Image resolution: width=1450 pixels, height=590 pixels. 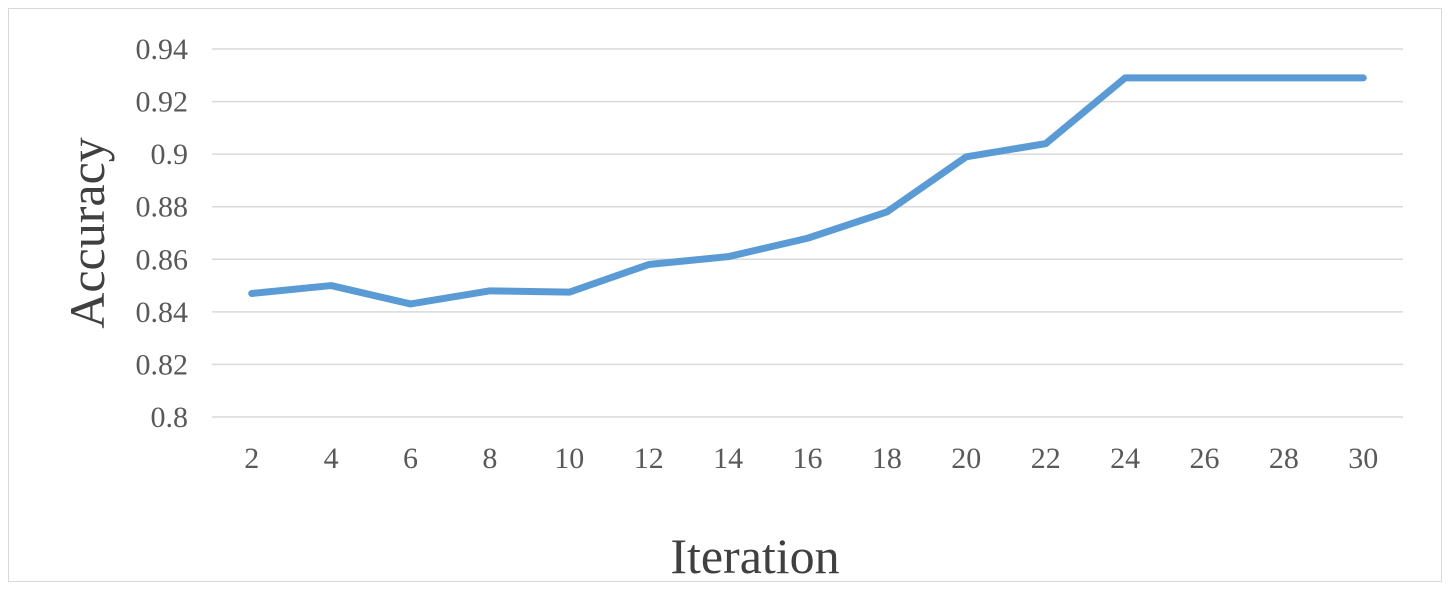 What do you see at coordinates (1284, 458) in the screenshot?
I see `x-tick-label: 28` at bounding box center [1284, 458].